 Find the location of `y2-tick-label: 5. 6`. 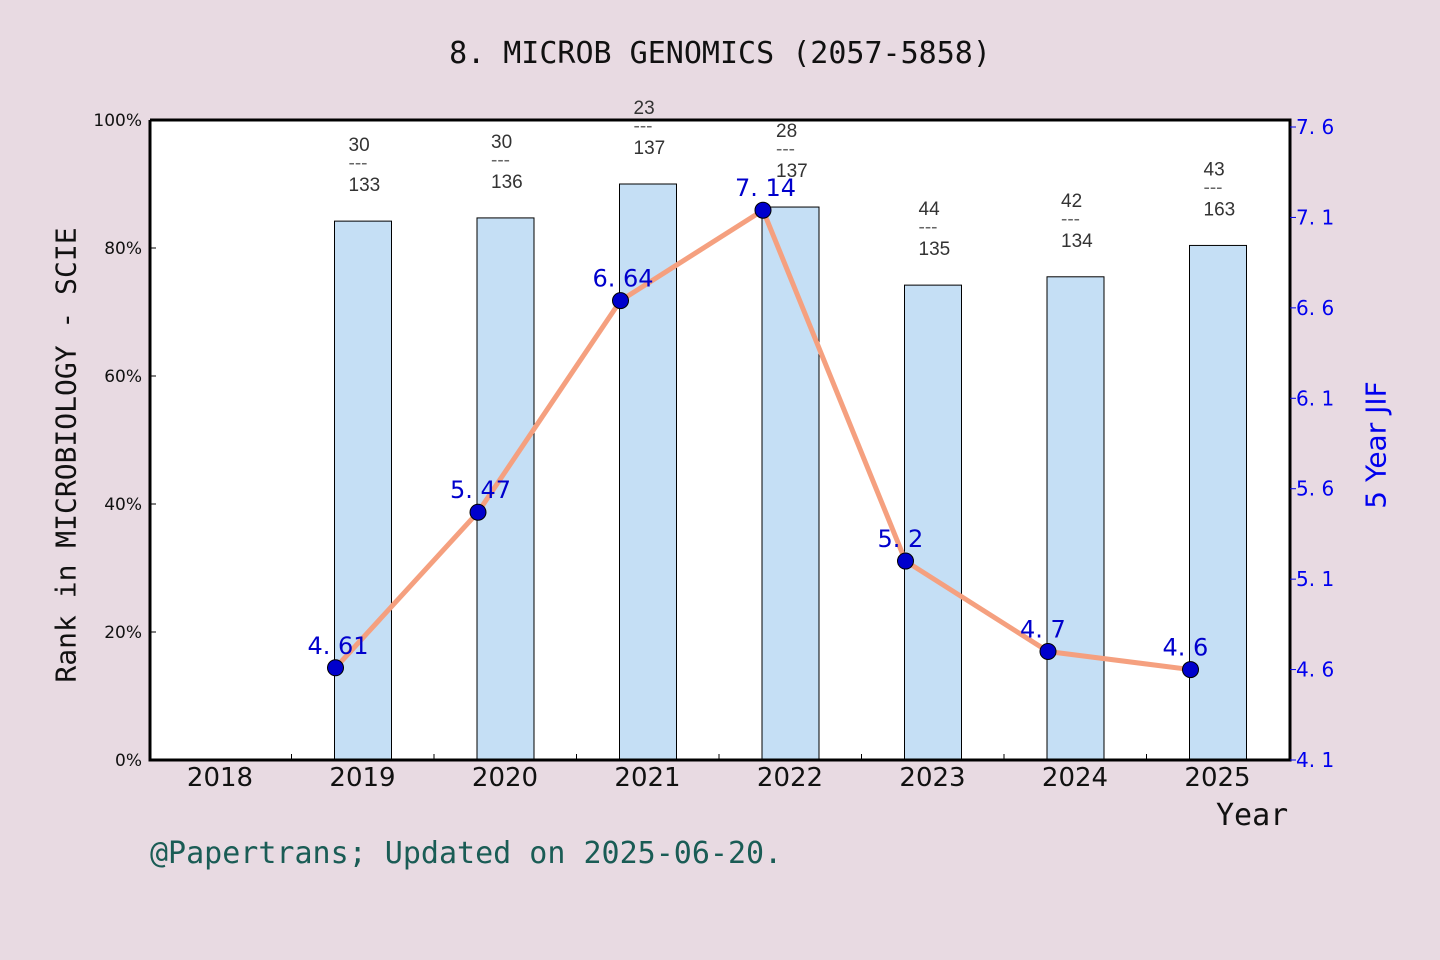

y2-tick-label: 5. 6 is located at coordinates (1315, 489).